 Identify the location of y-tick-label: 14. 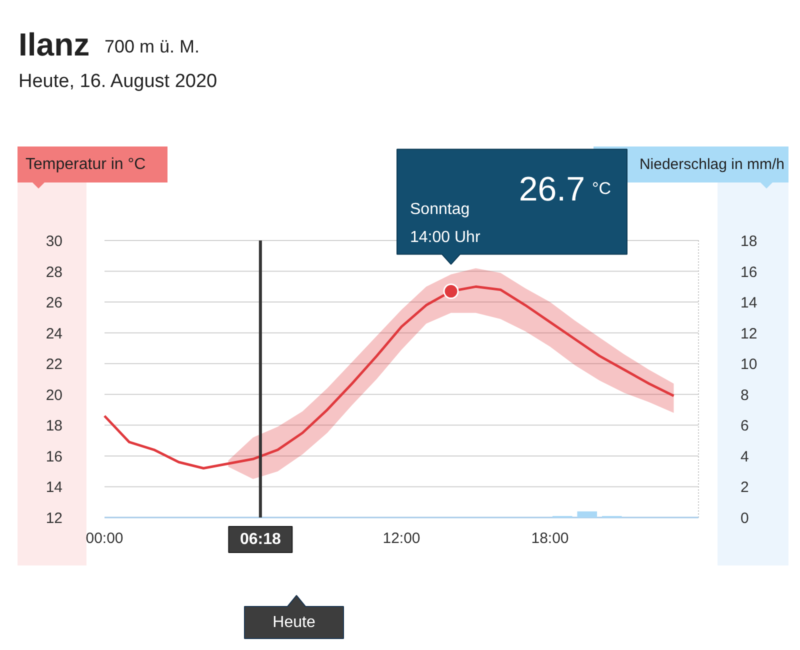
(54, 487).